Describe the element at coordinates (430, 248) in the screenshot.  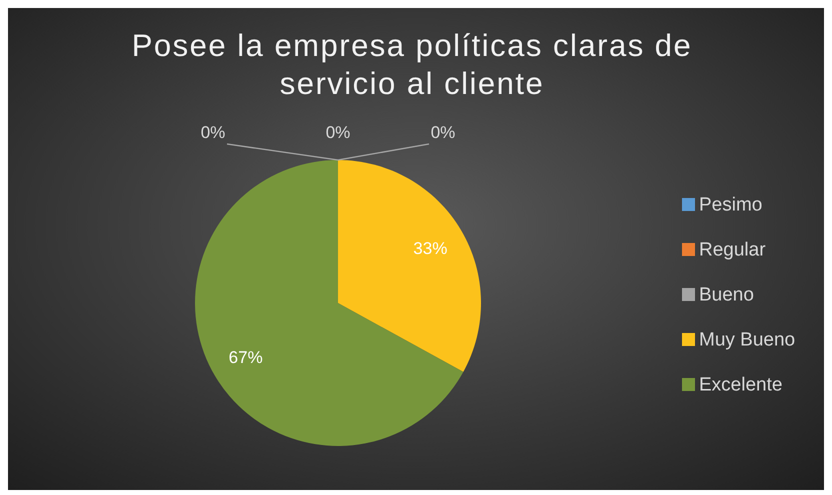
I see `data-label: 33%` at that location.